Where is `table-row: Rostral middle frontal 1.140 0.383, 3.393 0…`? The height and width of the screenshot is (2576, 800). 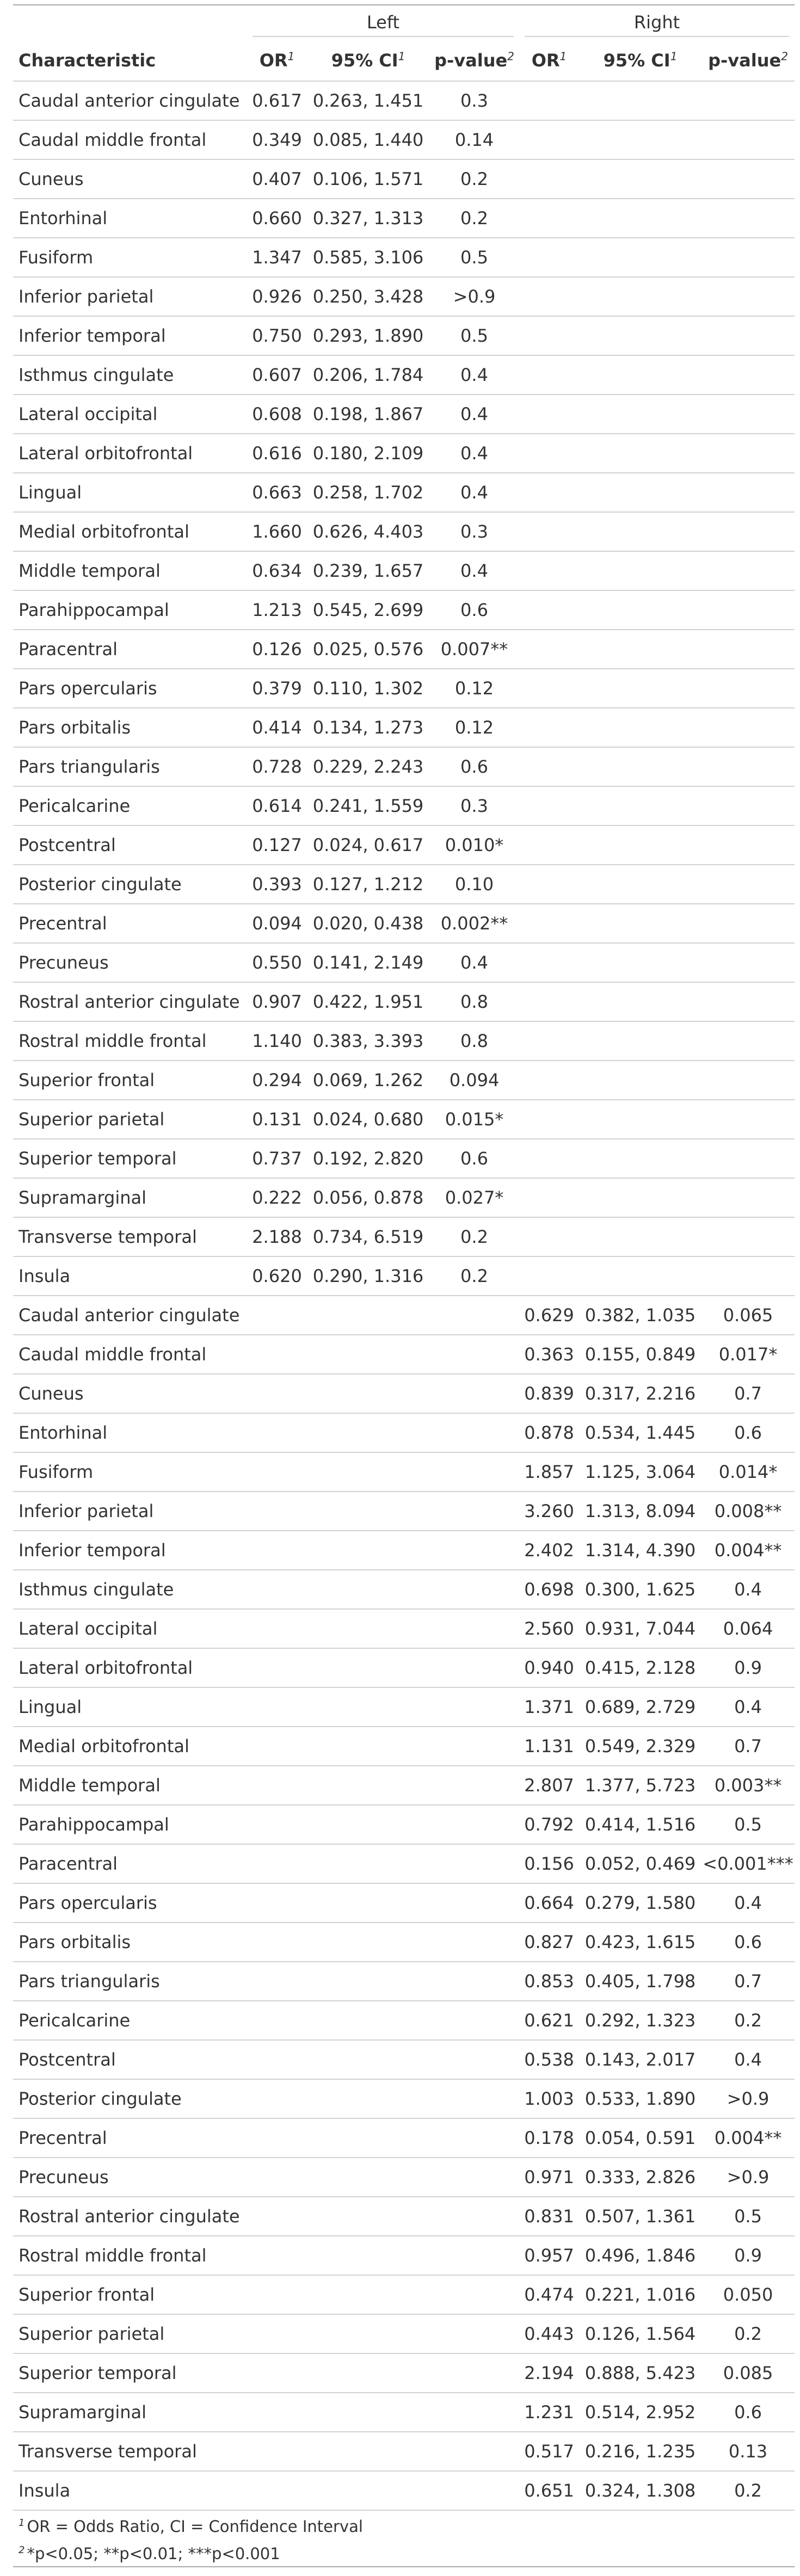 table-row: Rostral middle frontal 1.140 0.383, 3.393 0… is located at coordinates (404, 1041).